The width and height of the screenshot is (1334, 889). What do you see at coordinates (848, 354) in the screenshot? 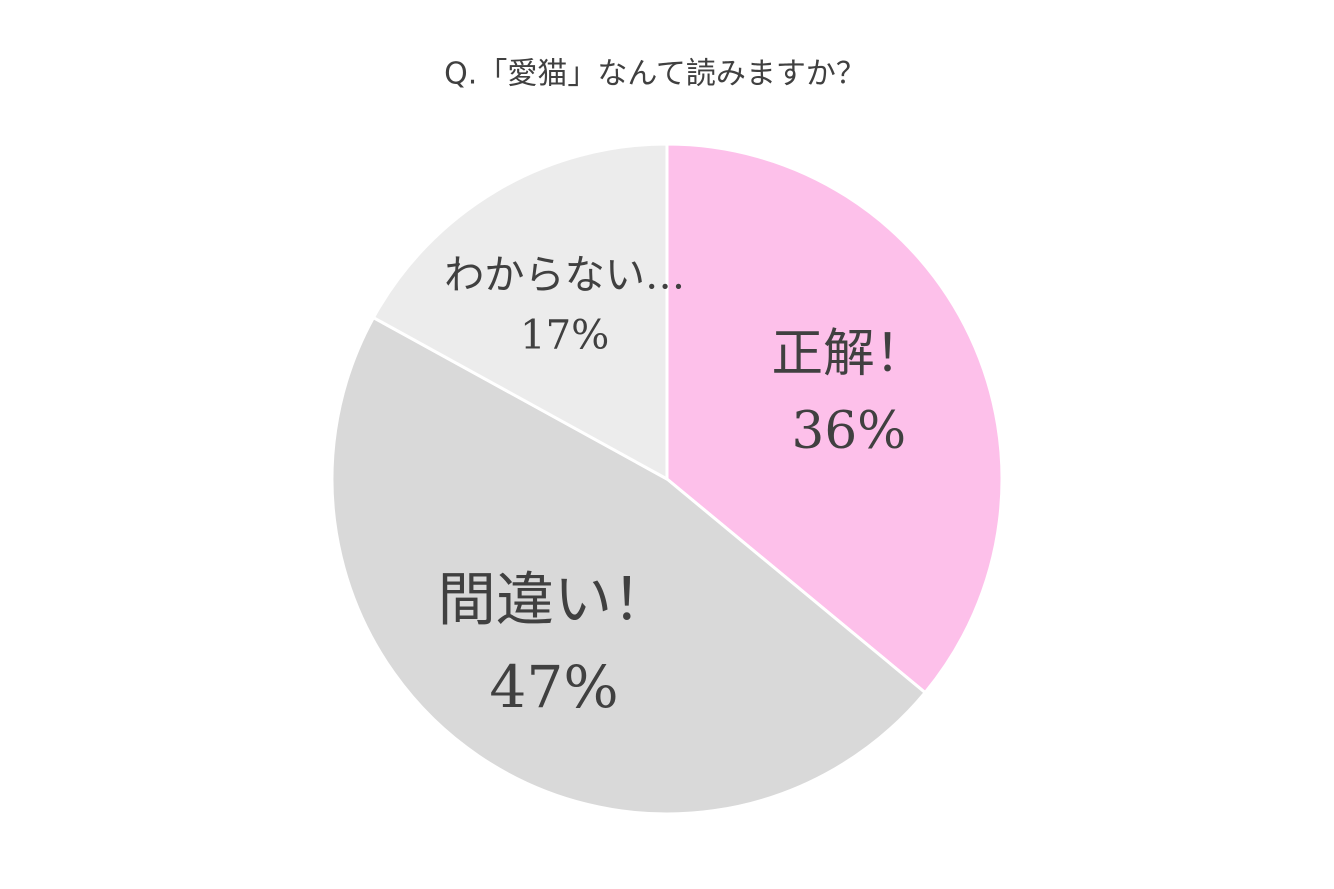
I see `slice-category-label: 正解！` at bounding box center [848, 354].